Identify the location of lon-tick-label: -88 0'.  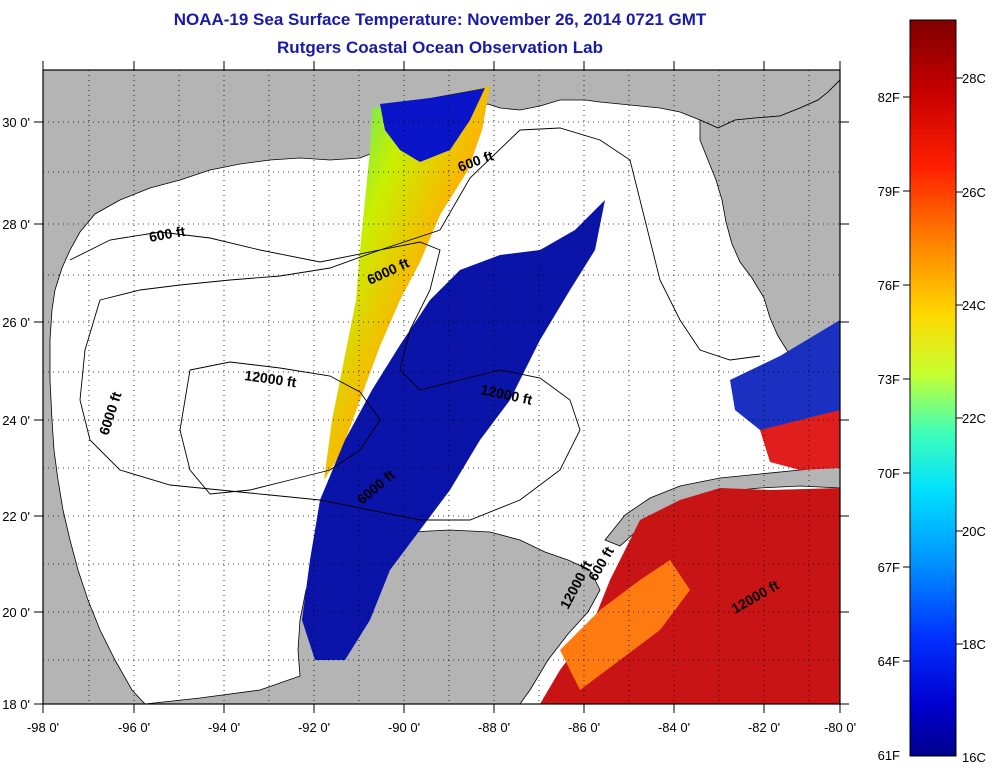
(494, 727).